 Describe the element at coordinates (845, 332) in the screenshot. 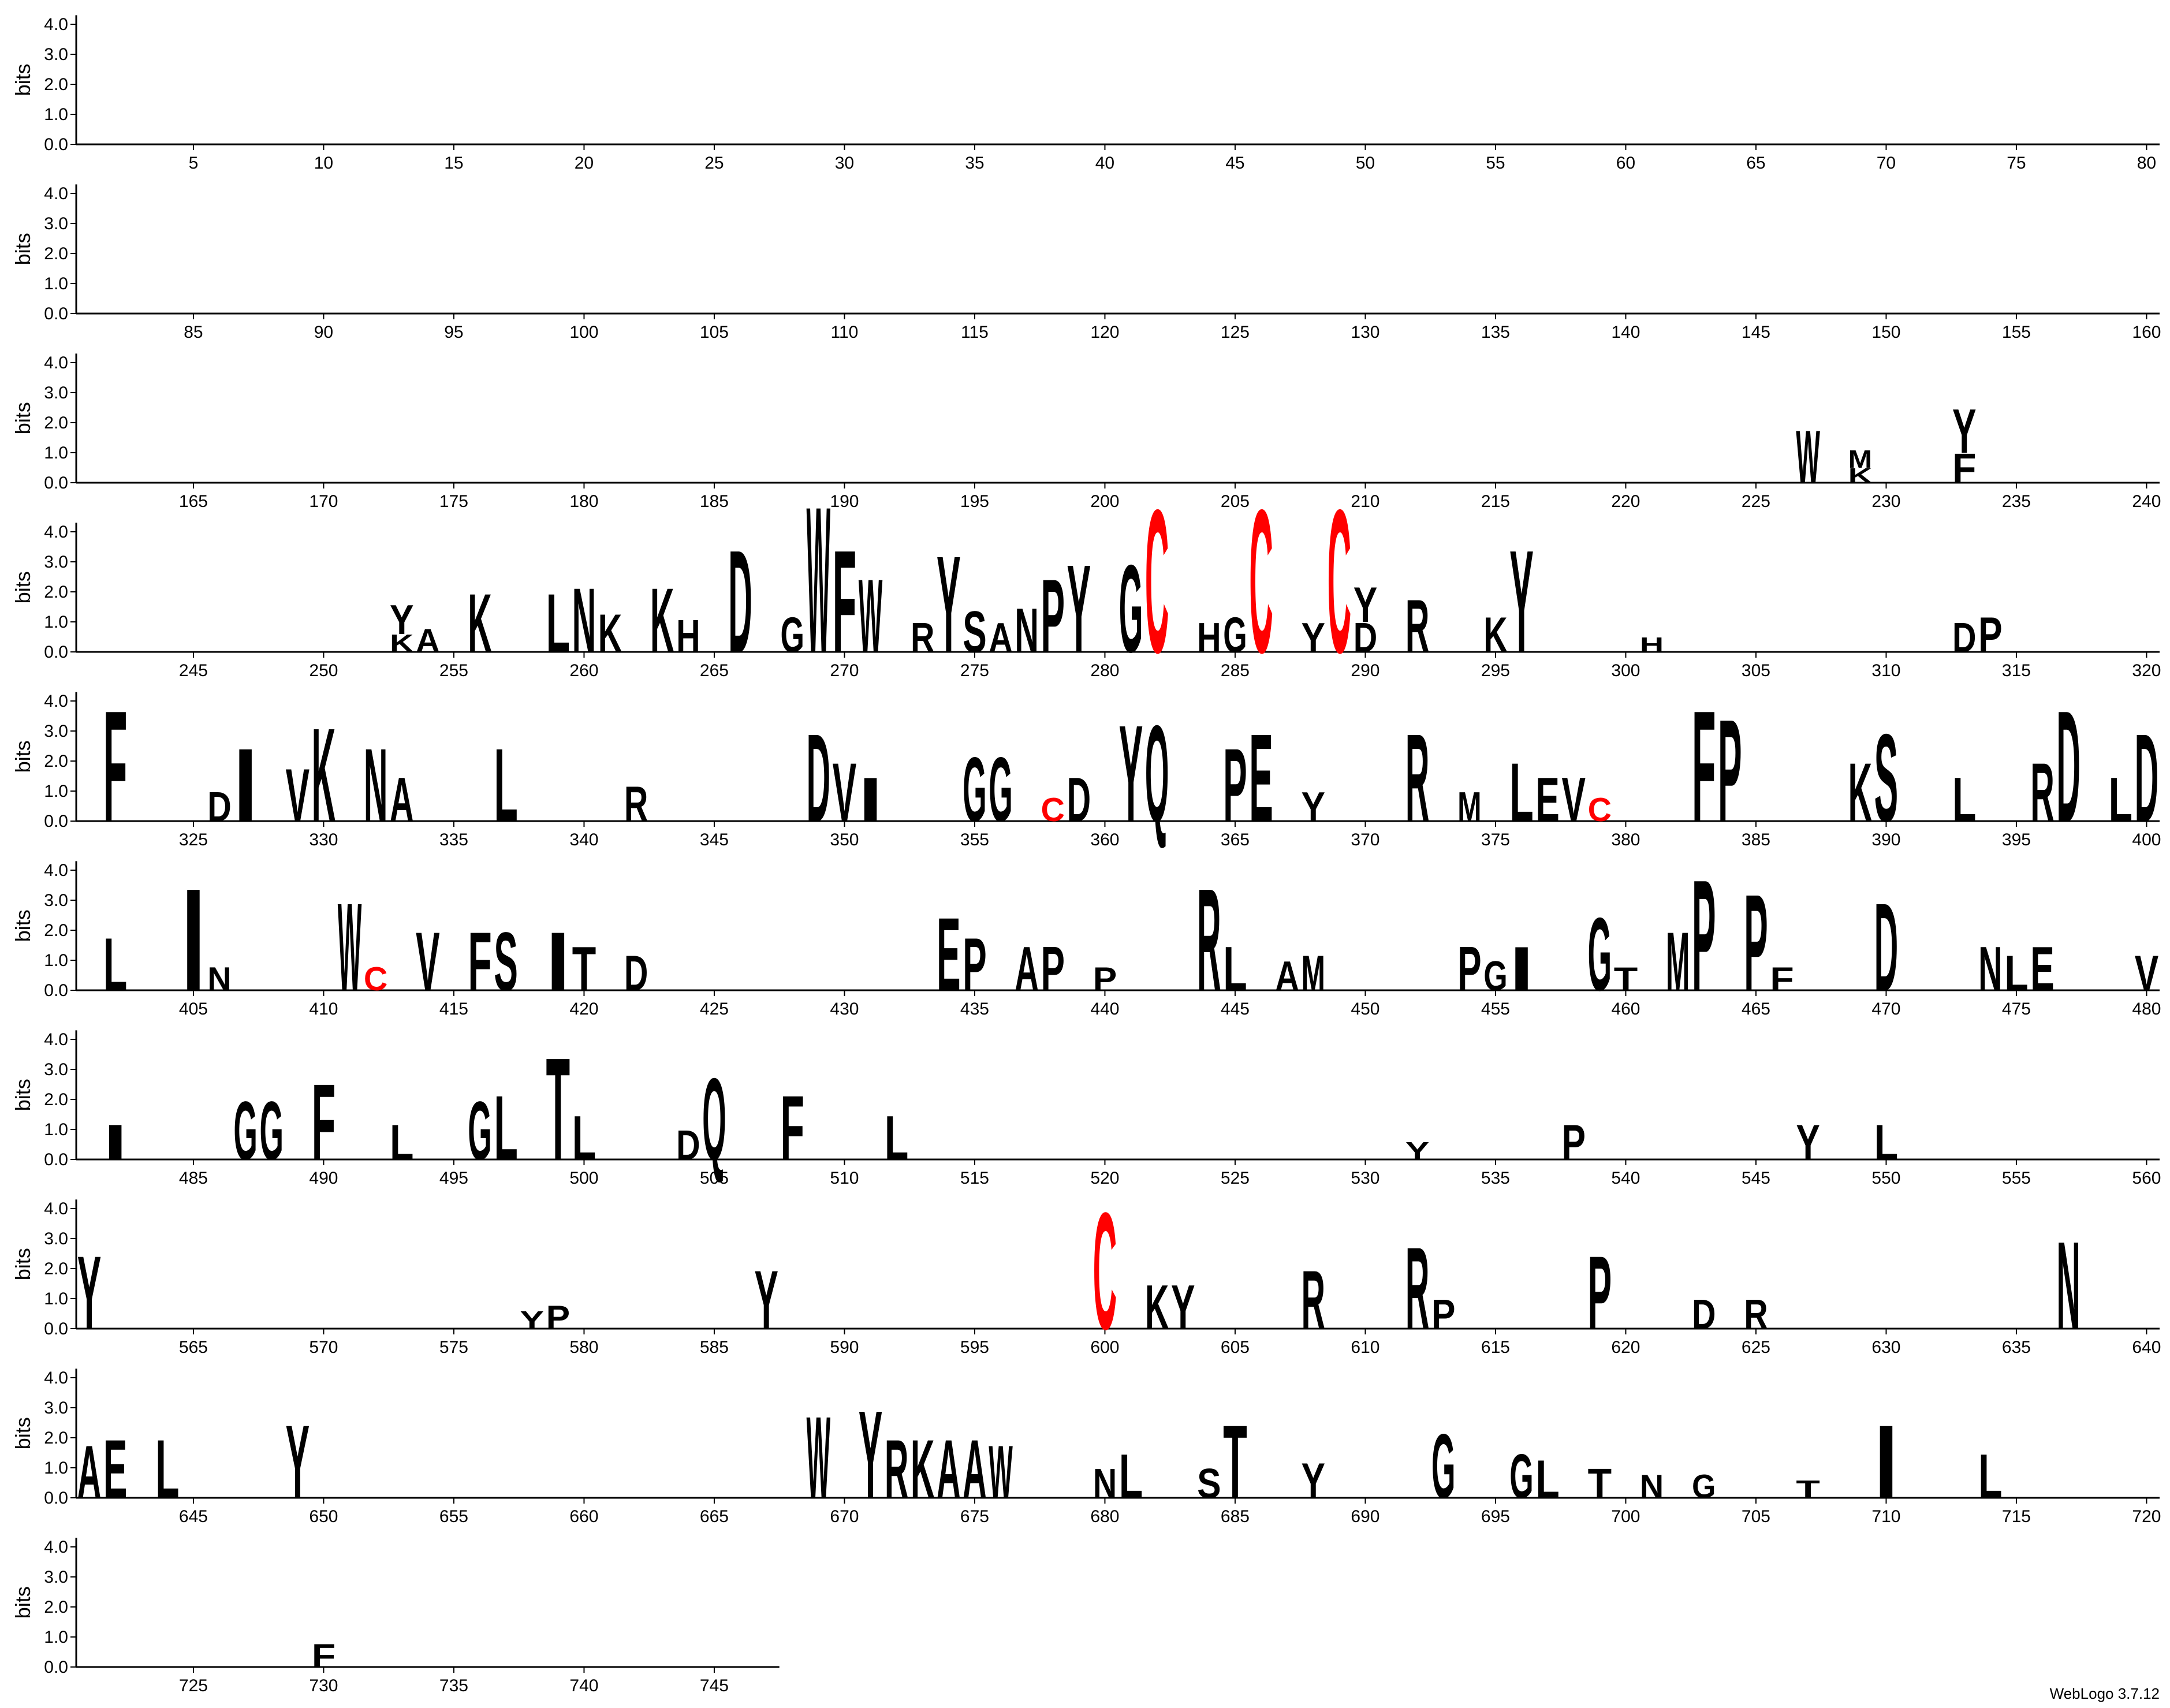

I see `x-tick-label: 110` at that location.